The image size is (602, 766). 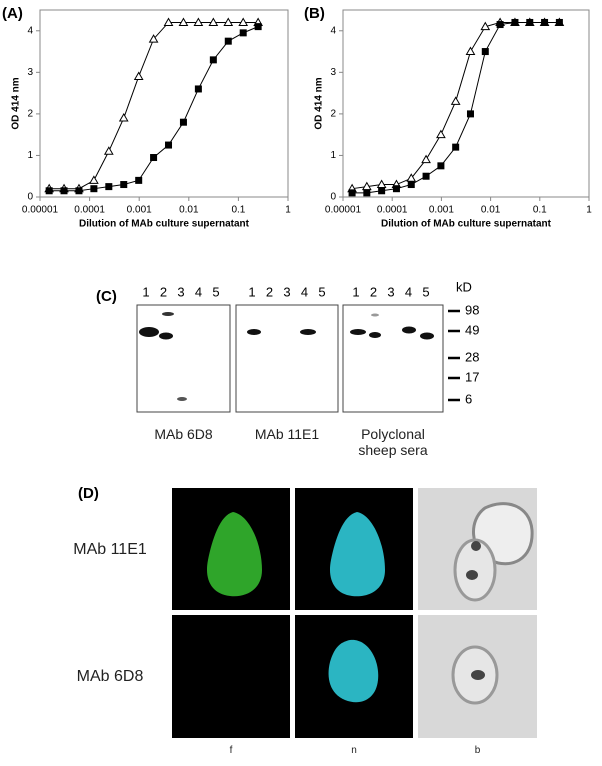 What do you see at coordinates (288, 210) in the screenshot?
I see `x-tick-label: 1` at bounding box center [288, 210].